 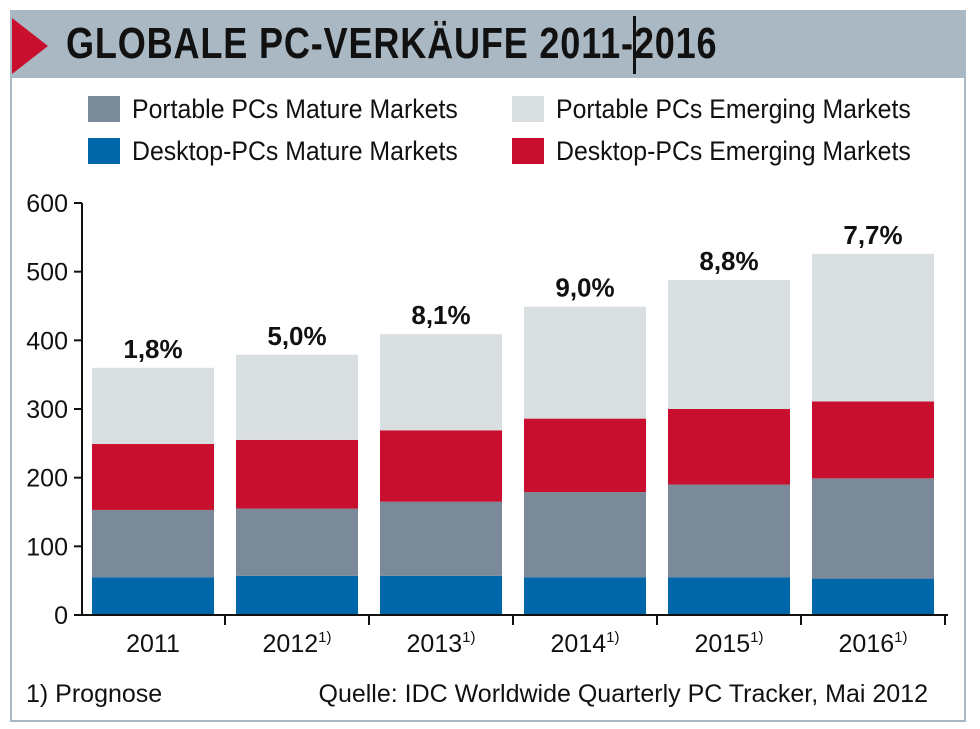 What do you see at coordinates (729, 643) in the screenshot?
I see `x-tick-label: 20151)` at bounding box center [729, 643].